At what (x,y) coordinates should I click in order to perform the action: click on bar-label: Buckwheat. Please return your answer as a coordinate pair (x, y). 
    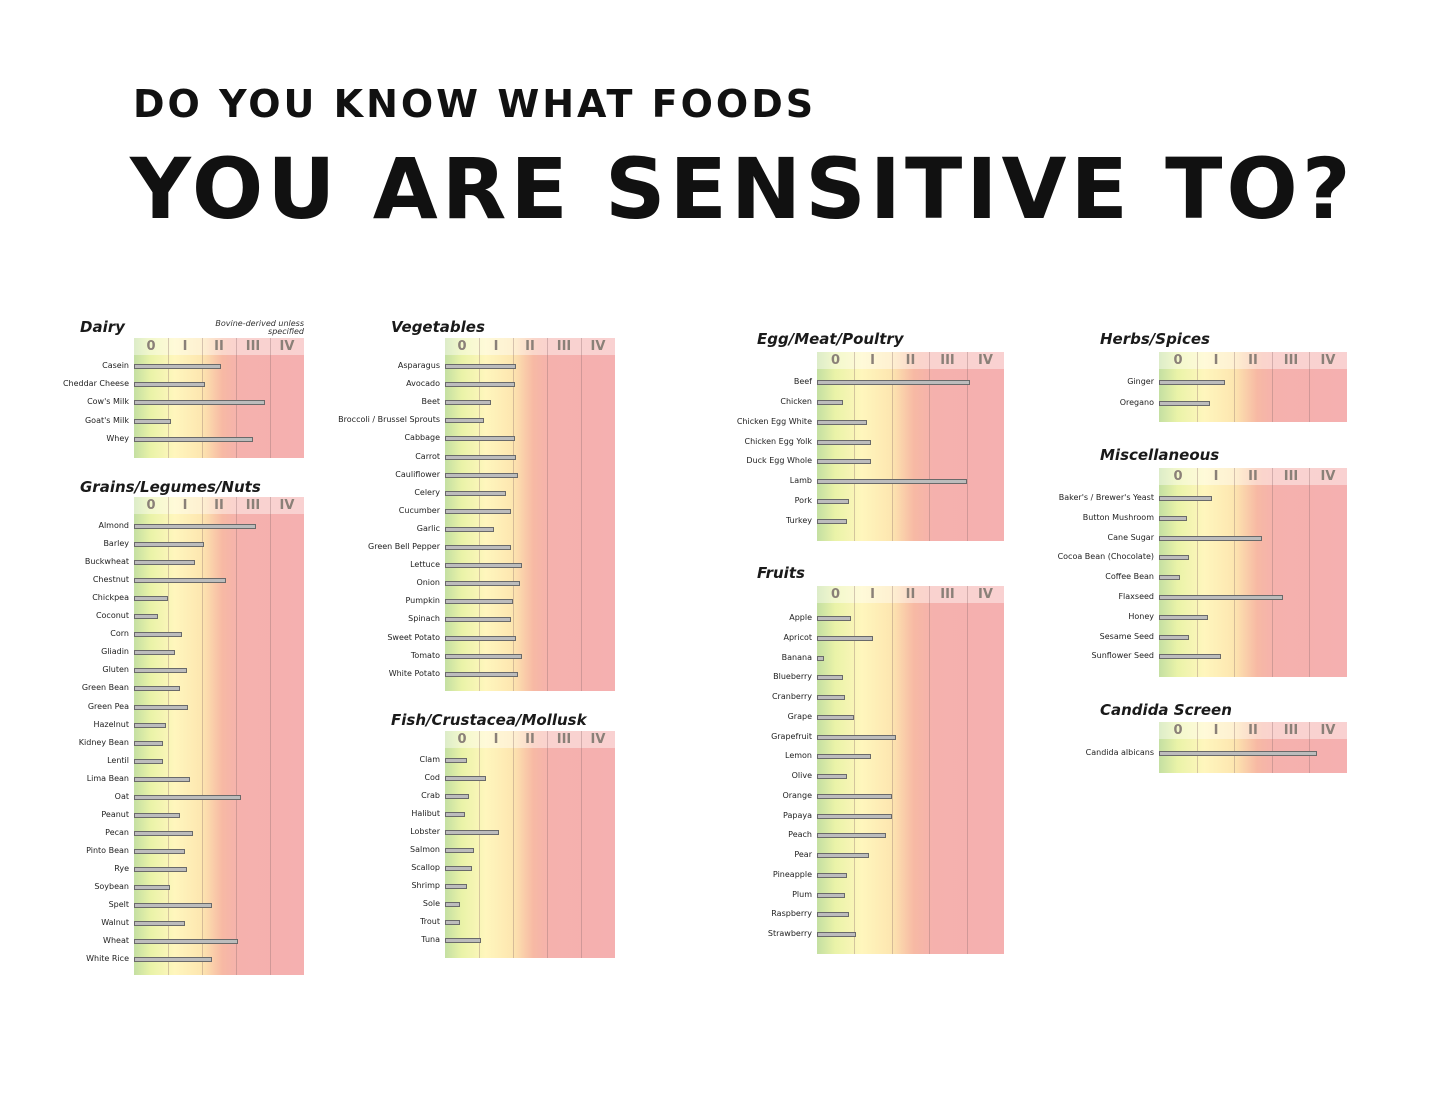
    Looking at the image, I should click on (106, 562).